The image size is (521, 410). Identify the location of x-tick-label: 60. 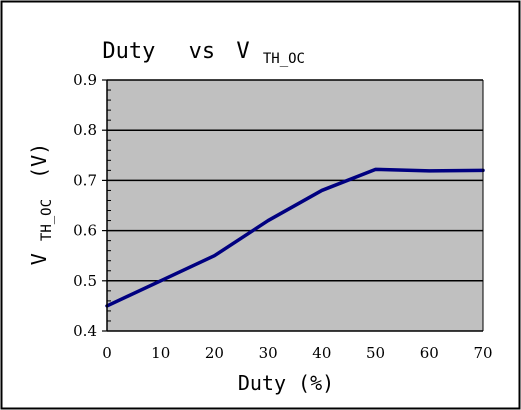
(429, 353).